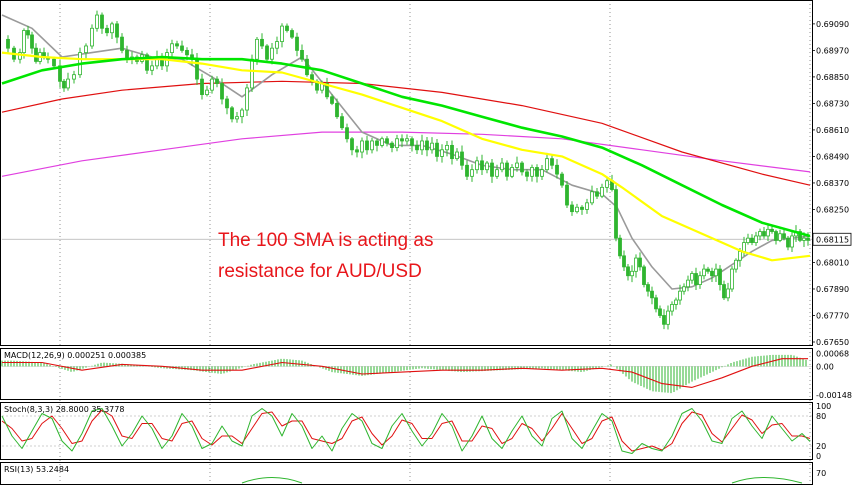 The image size is (852, 489). Describe the element at coordinates (832, 24) in the screenshot. I see `price-tick-label: 0.69090` at that location.